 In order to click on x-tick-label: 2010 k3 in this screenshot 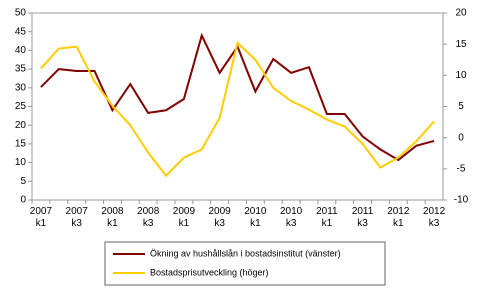, I will do `click(291, 217)`.